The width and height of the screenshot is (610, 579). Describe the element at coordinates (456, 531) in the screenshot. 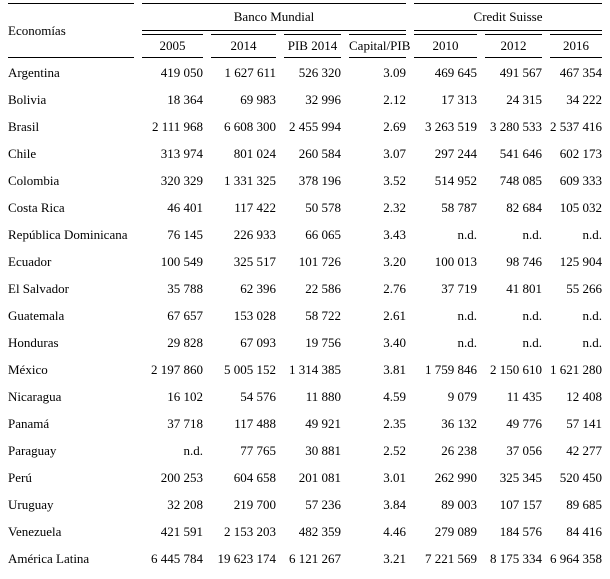

I see `value-cell: 279 089` at that location.